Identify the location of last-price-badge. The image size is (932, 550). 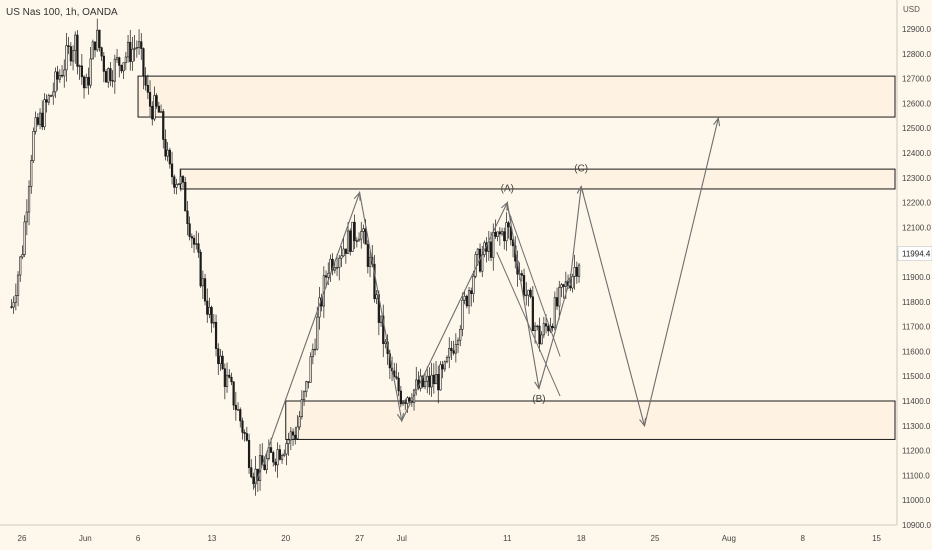
(914, 253).